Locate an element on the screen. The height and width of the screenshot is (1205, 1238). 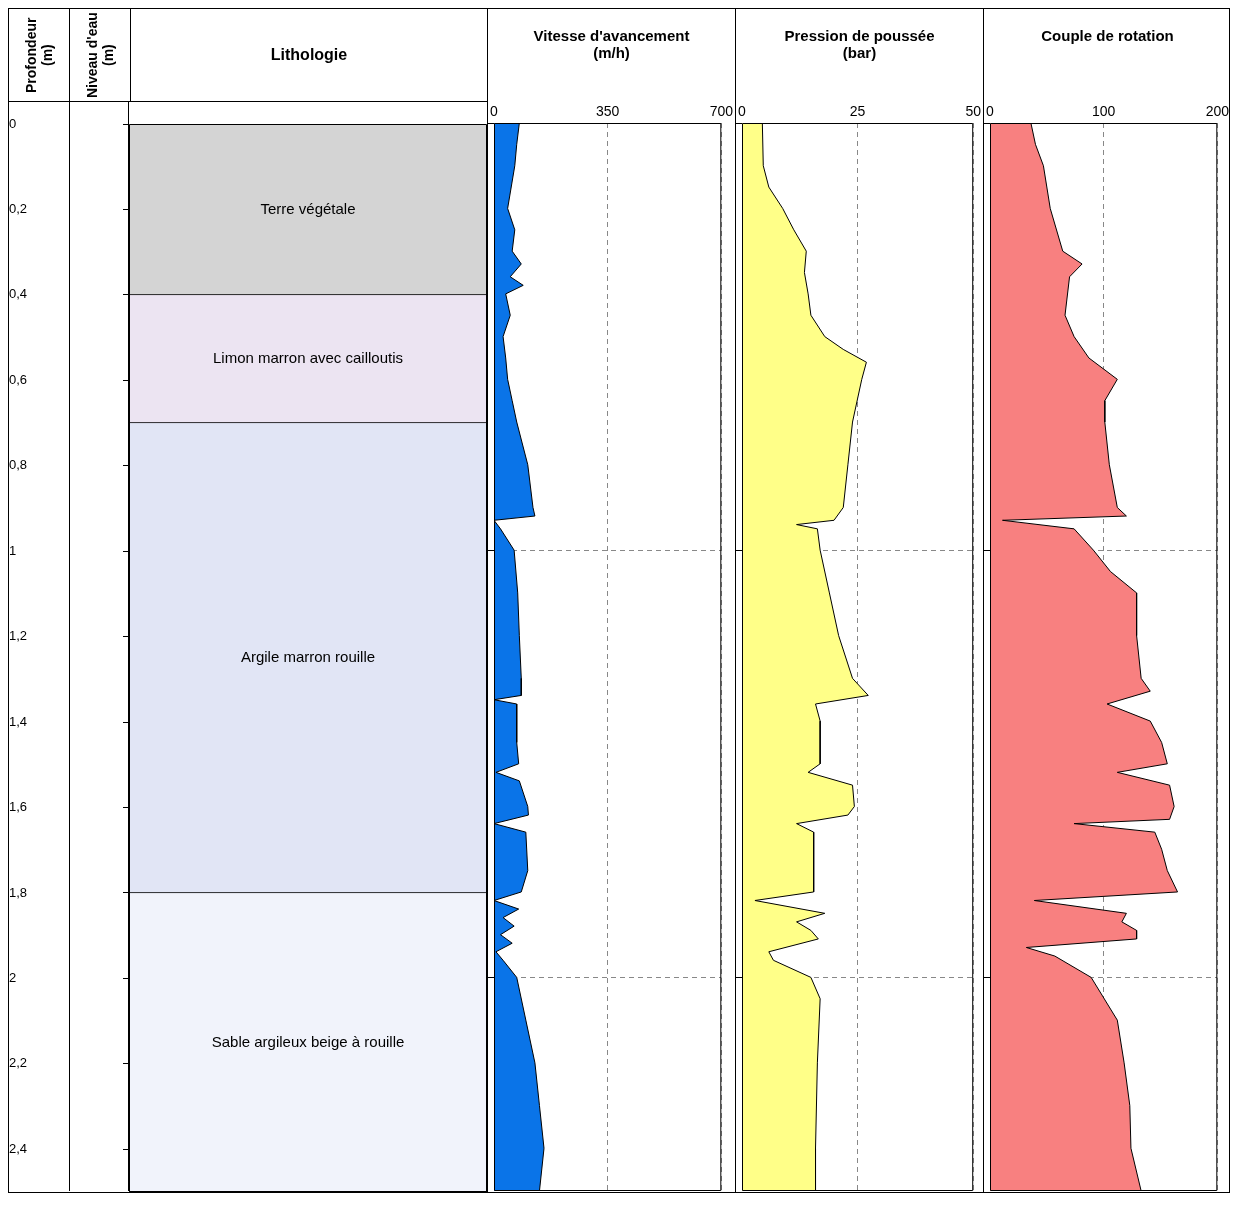
series-label: Sable argileux beige à rouille is located at coordinates (308, 1041).